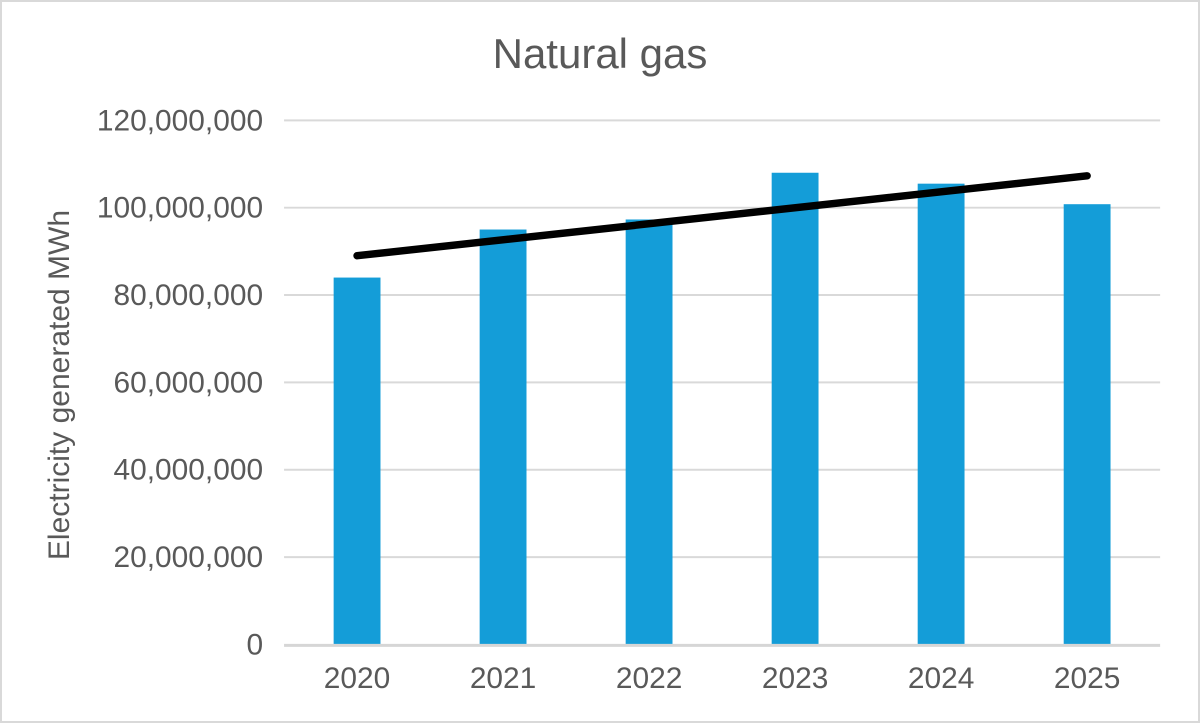 The height and width of the screenshot is (723, 1200). Describe the element at coordinates (503, 678) in the screenshot. I see `x-tick-label: 2021` at that location.